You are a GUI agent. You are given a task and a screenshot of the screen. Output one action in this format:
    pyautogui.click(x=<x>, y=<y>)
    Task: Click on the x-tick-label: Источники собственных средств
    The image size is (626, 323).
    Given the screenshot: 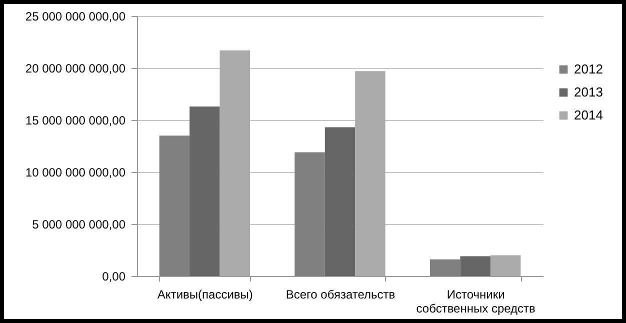 What is the action you would take?
    pyautogui.click(x=476, y=302)
    